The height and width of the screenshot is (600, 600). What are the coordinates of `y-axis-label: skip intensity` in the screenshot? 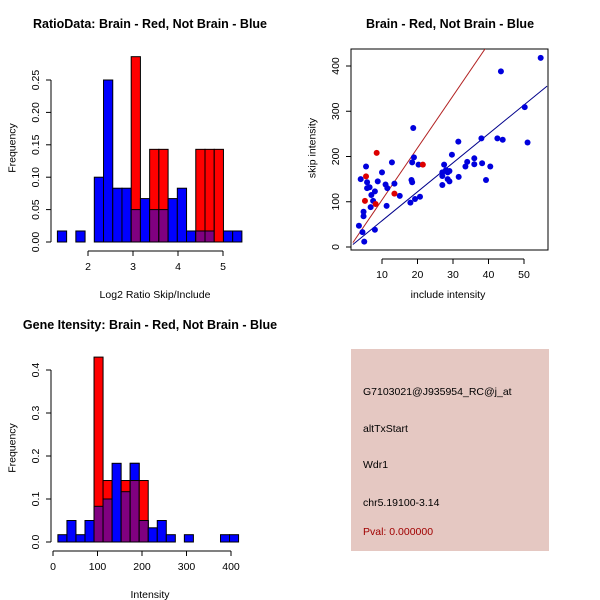 It's located at (313, 147).